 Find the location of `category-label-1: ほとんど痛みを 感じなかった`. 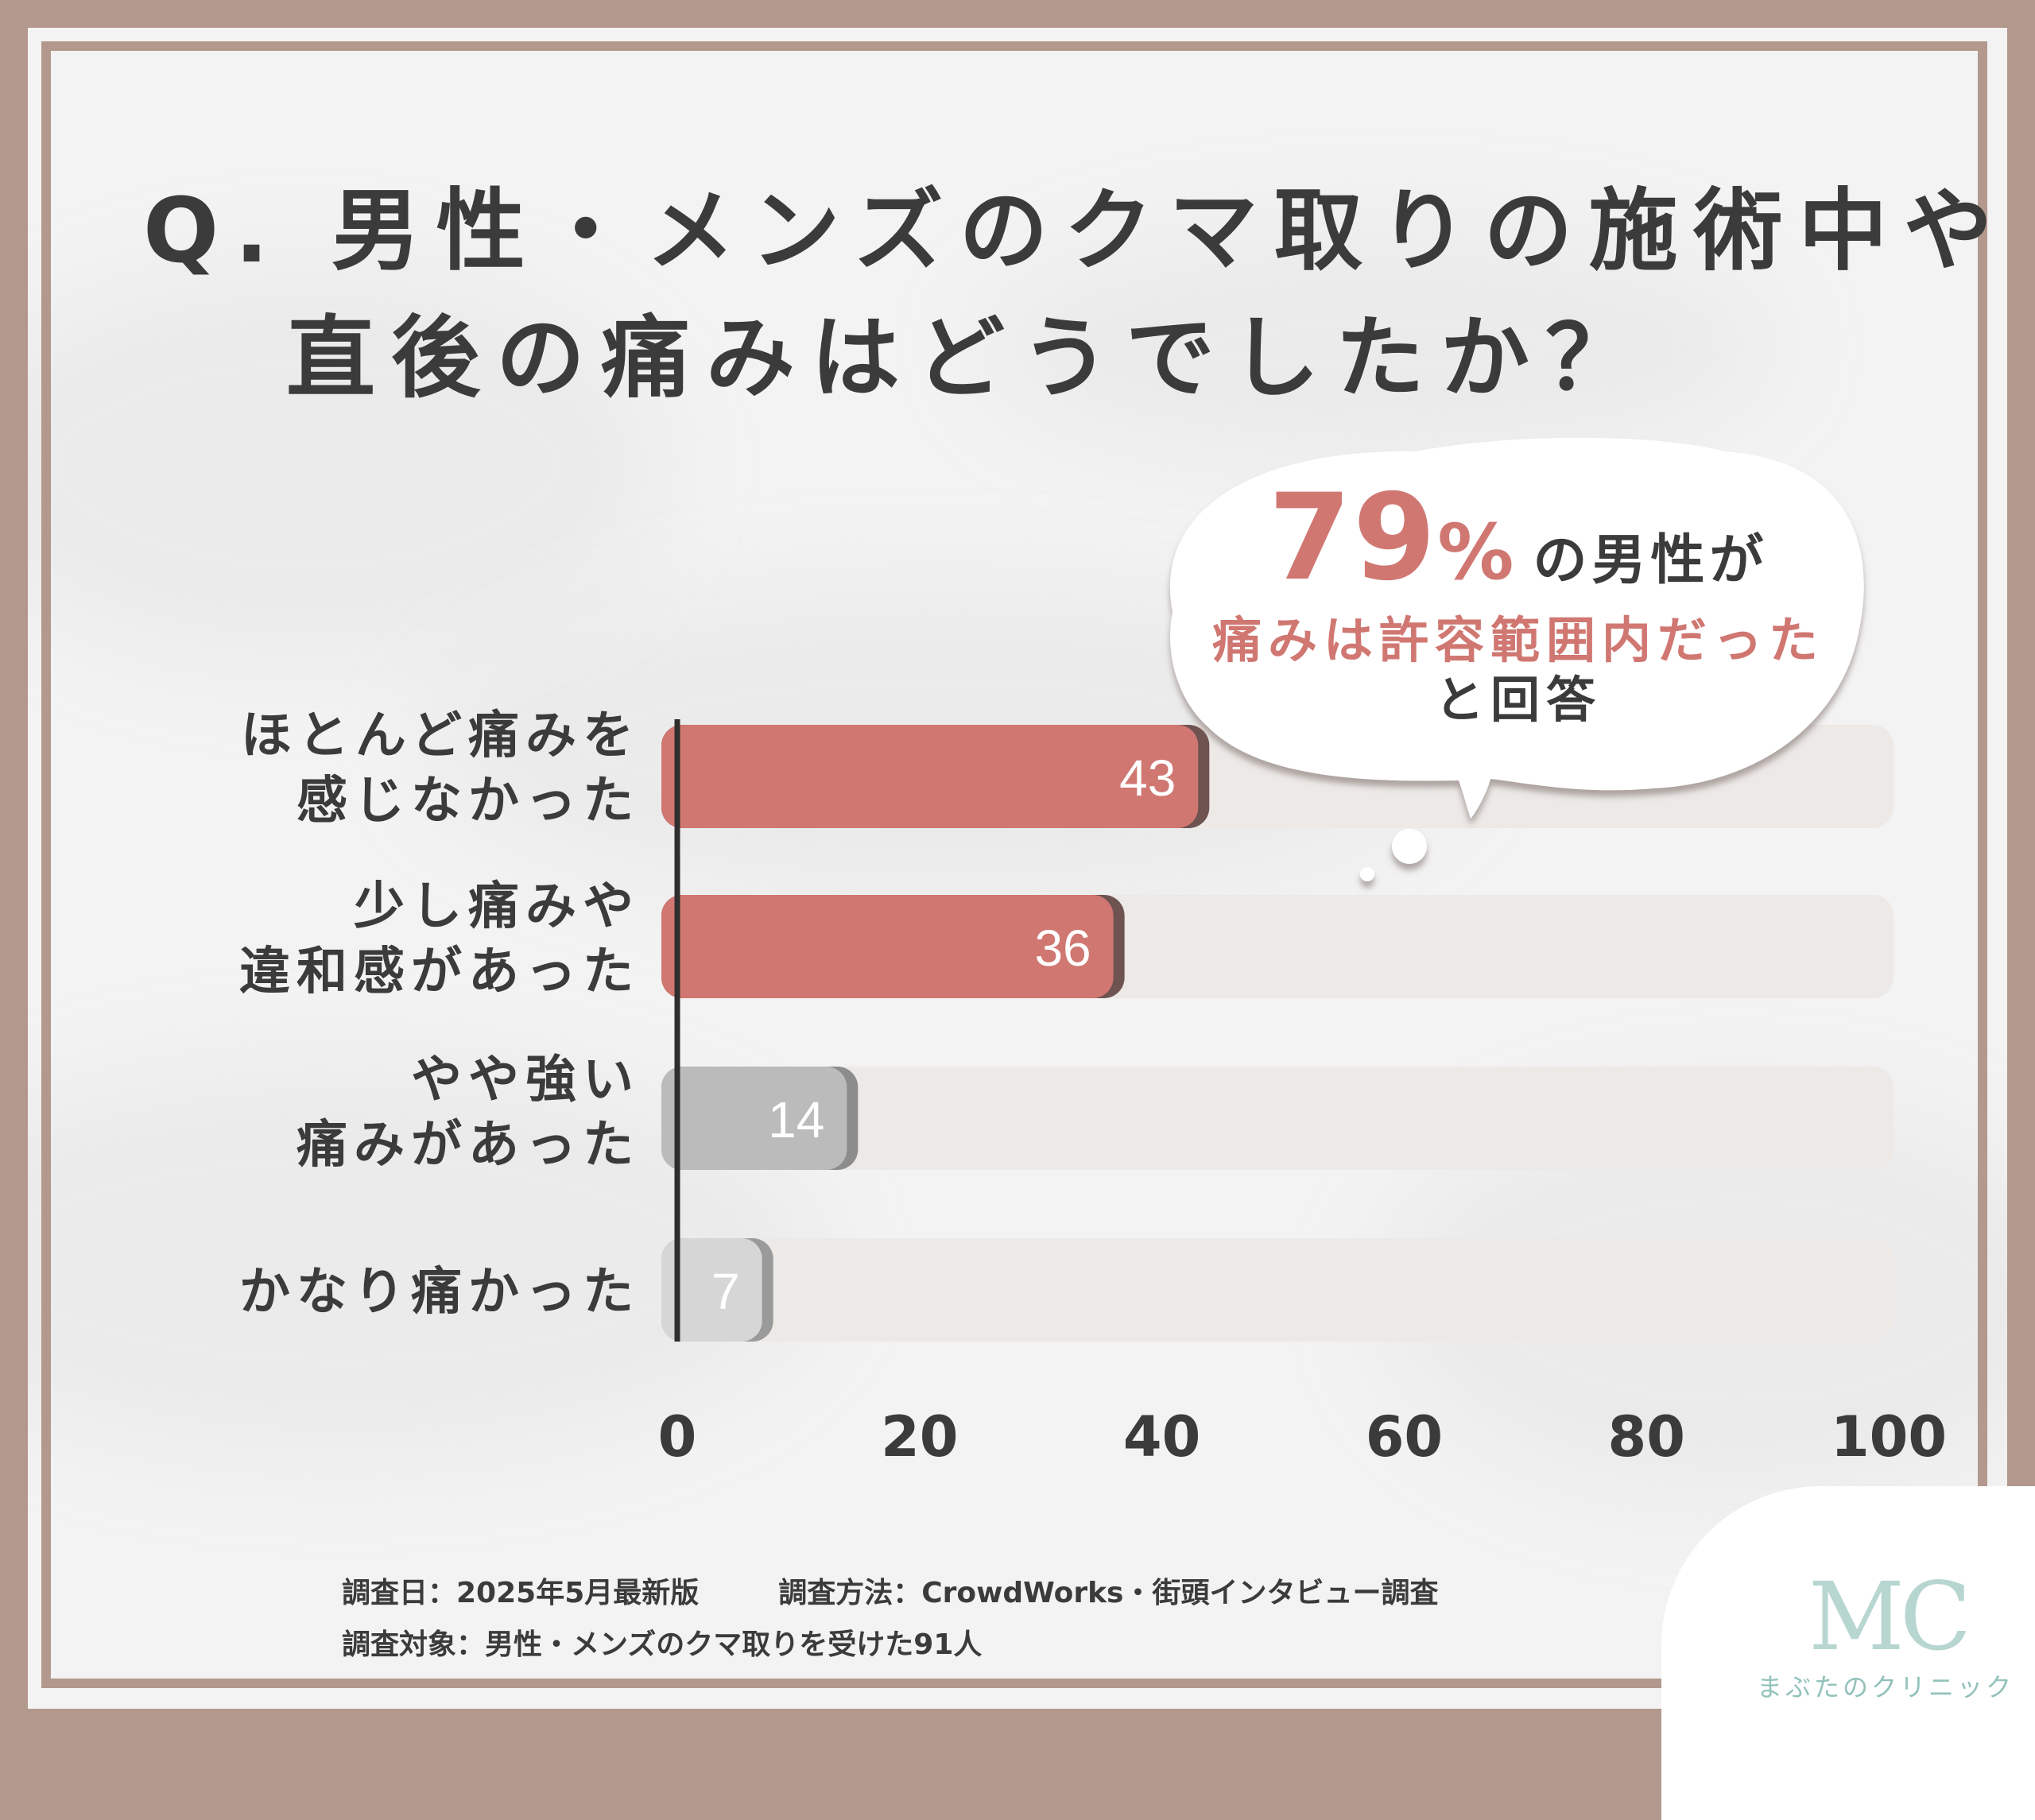

category-label-1: ほとんど痛みを 感じなかった is located at coordinates (440, 768).